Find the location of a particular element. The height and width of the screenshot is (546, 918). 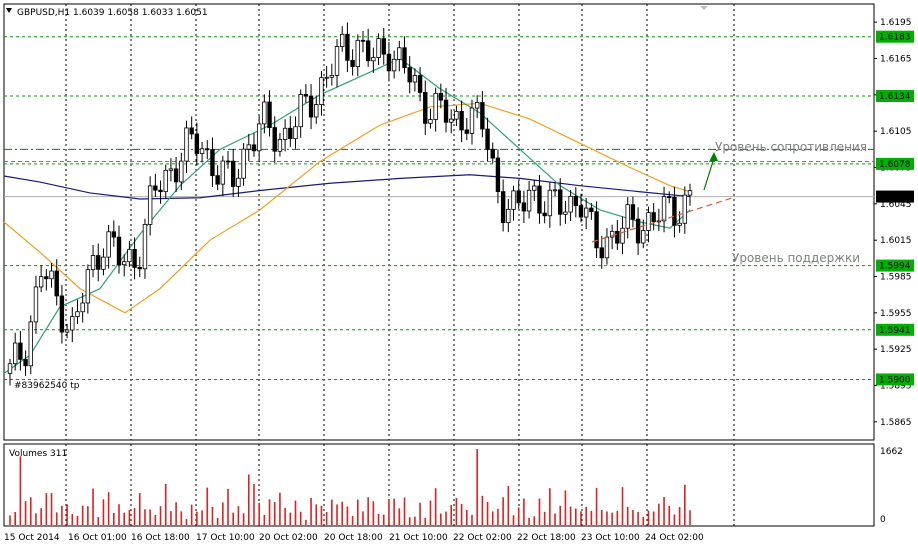

level-tag-label: 1.6134 is located at coordinates (895, 97).